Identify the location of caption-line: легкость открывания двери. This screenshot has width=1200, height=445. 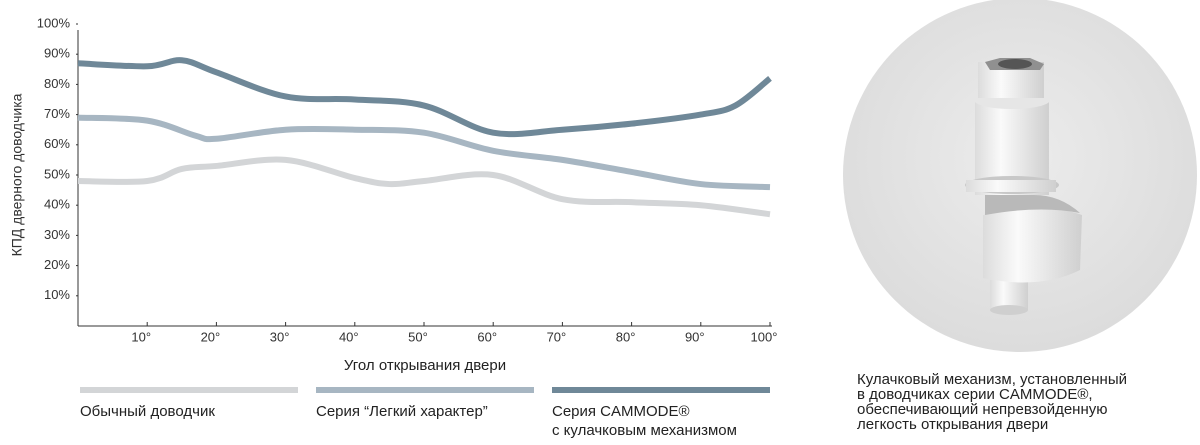
(953, 424).